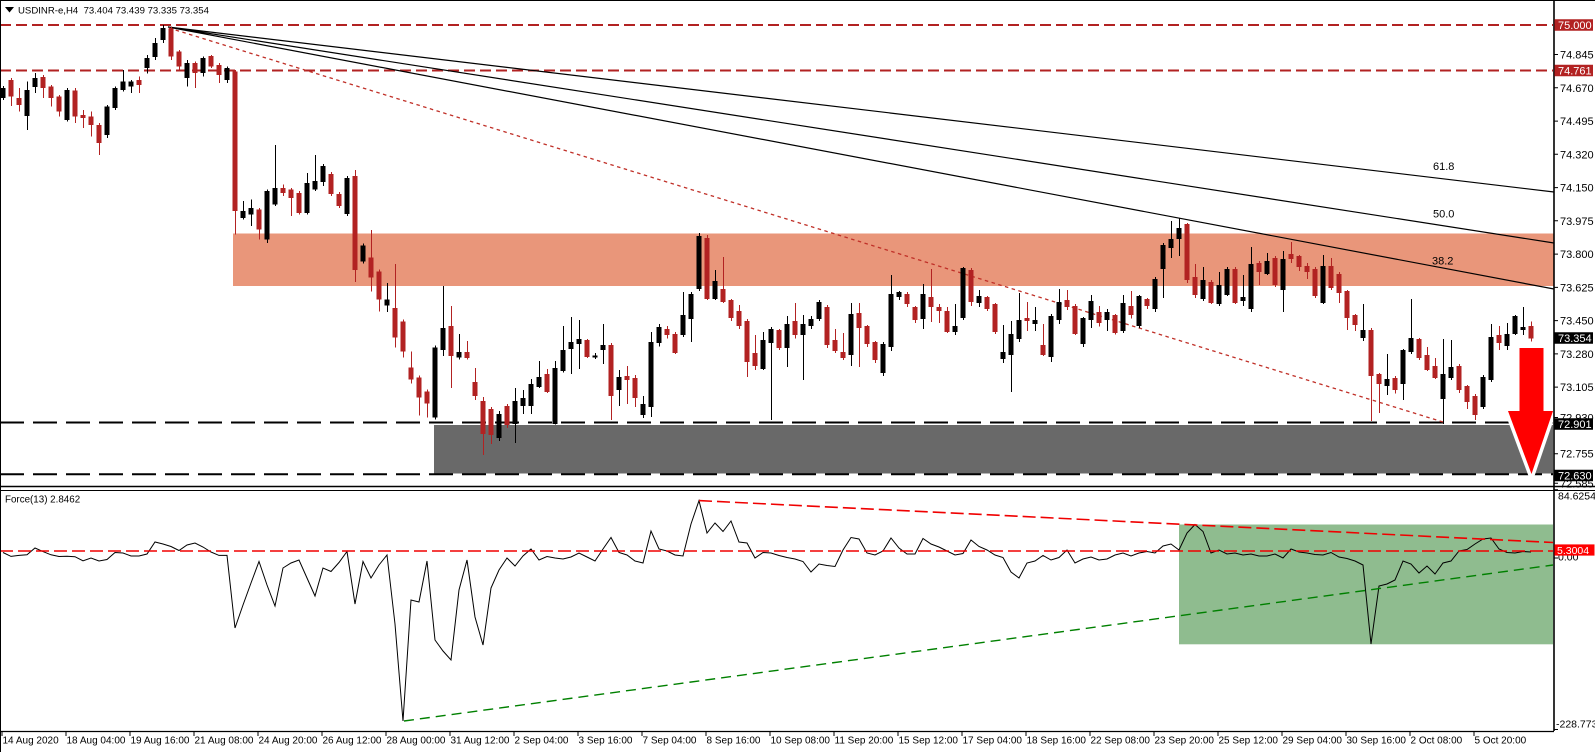 This screenshot has width=1595, height=752. What do you see at coordinates (1575, 477) in the screenshot?
I see `svg-text: 72.630` at bounding box center [1575, 477].